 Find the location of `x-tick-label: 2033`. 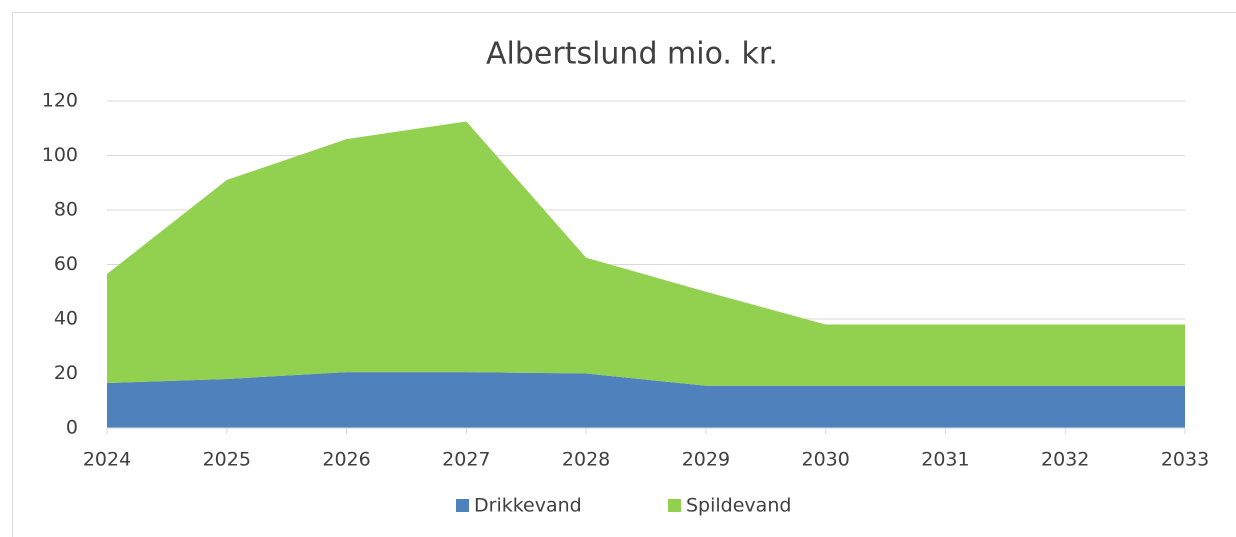

x-tick-label: 2033 is located at coordinates (1185, 460).